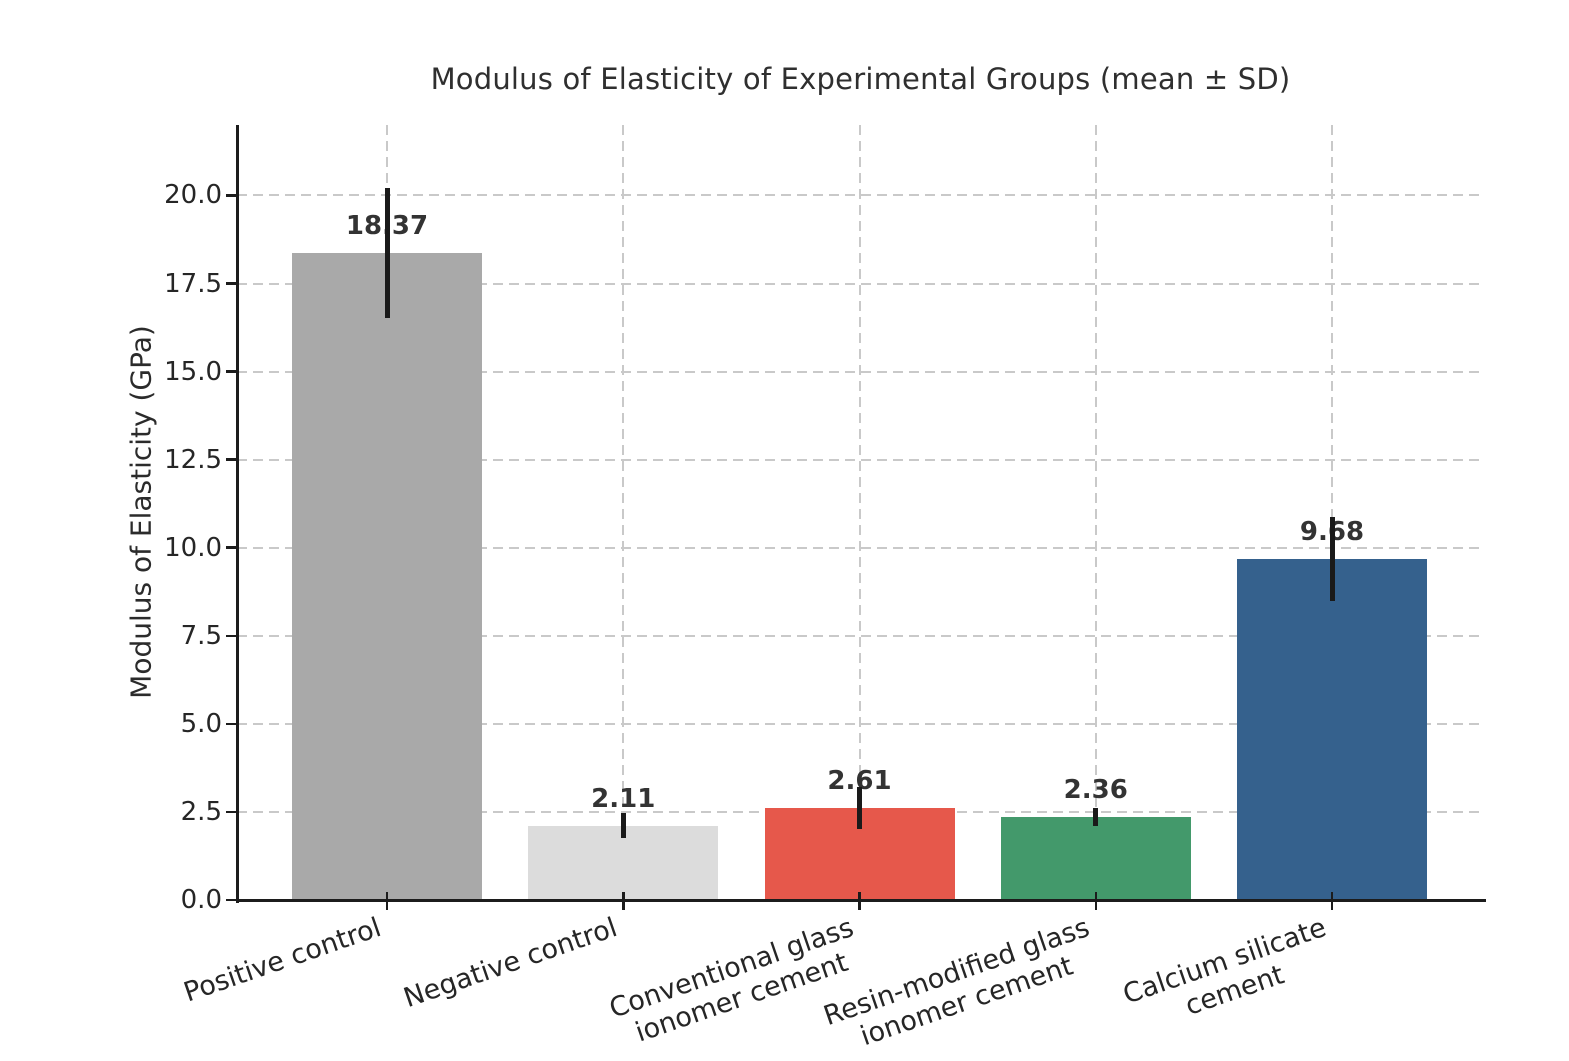 Image resolution: width=1569 pixels, height=1061 pixels. What do you see at coordinates (956, 982) in the screenshot?
I see `x-tick-label: Resin-modified glass ionomer cement` at bounding box center [956, 982].